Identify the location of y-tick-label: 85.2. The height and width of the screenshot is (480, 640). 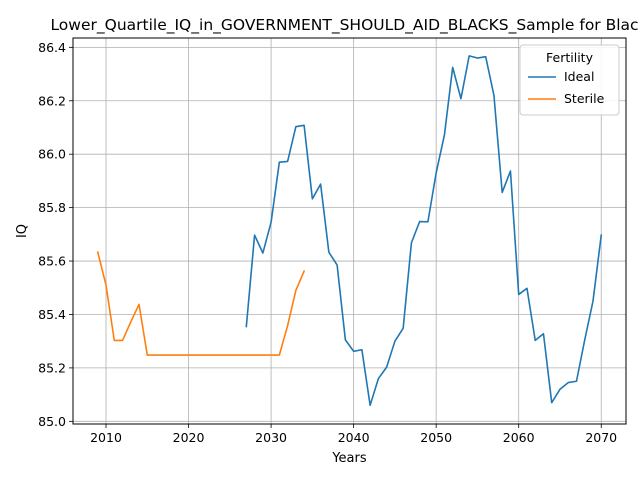
(52, 367).